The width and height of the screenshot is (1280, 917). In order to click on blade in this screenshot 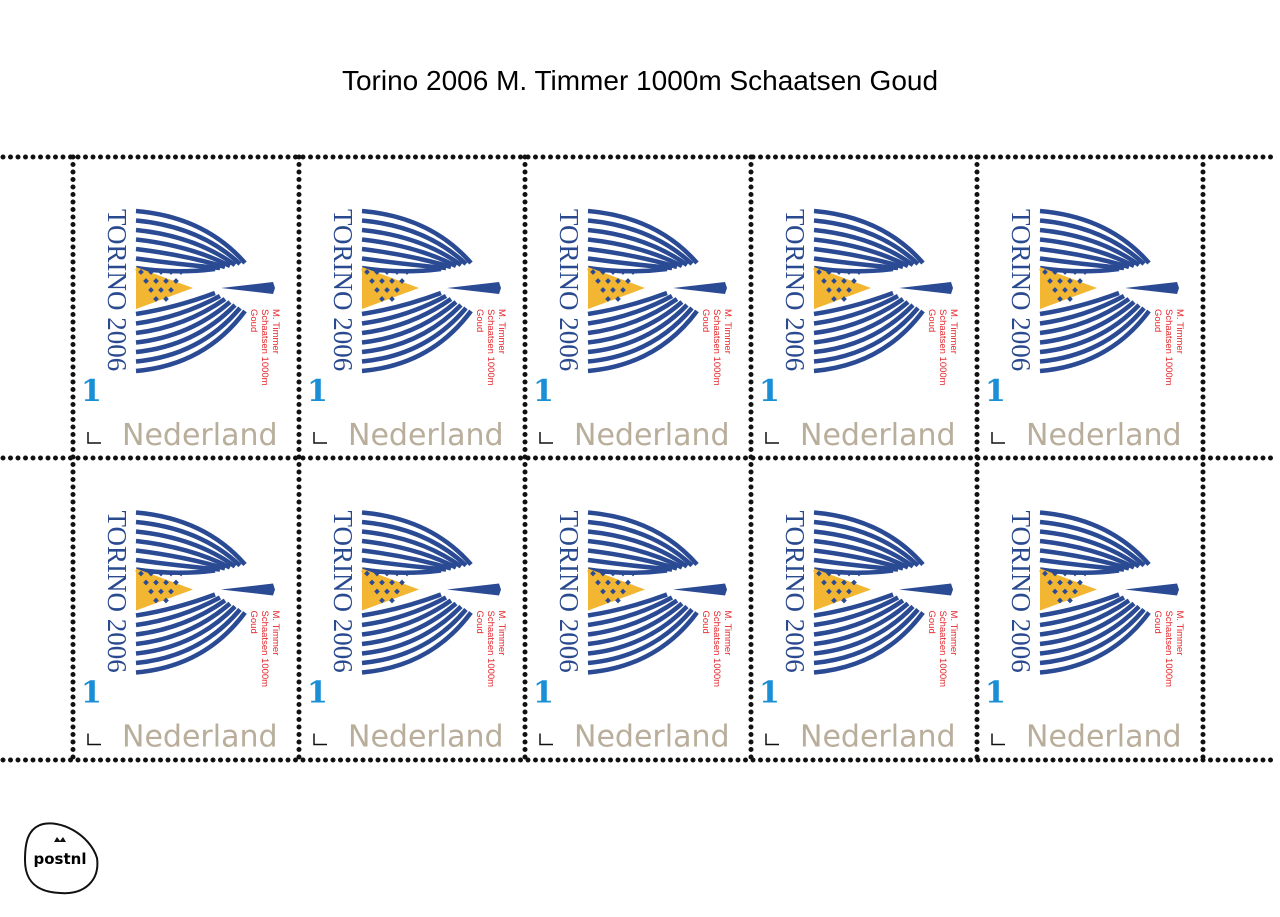, I will do `click(248, 589)`.